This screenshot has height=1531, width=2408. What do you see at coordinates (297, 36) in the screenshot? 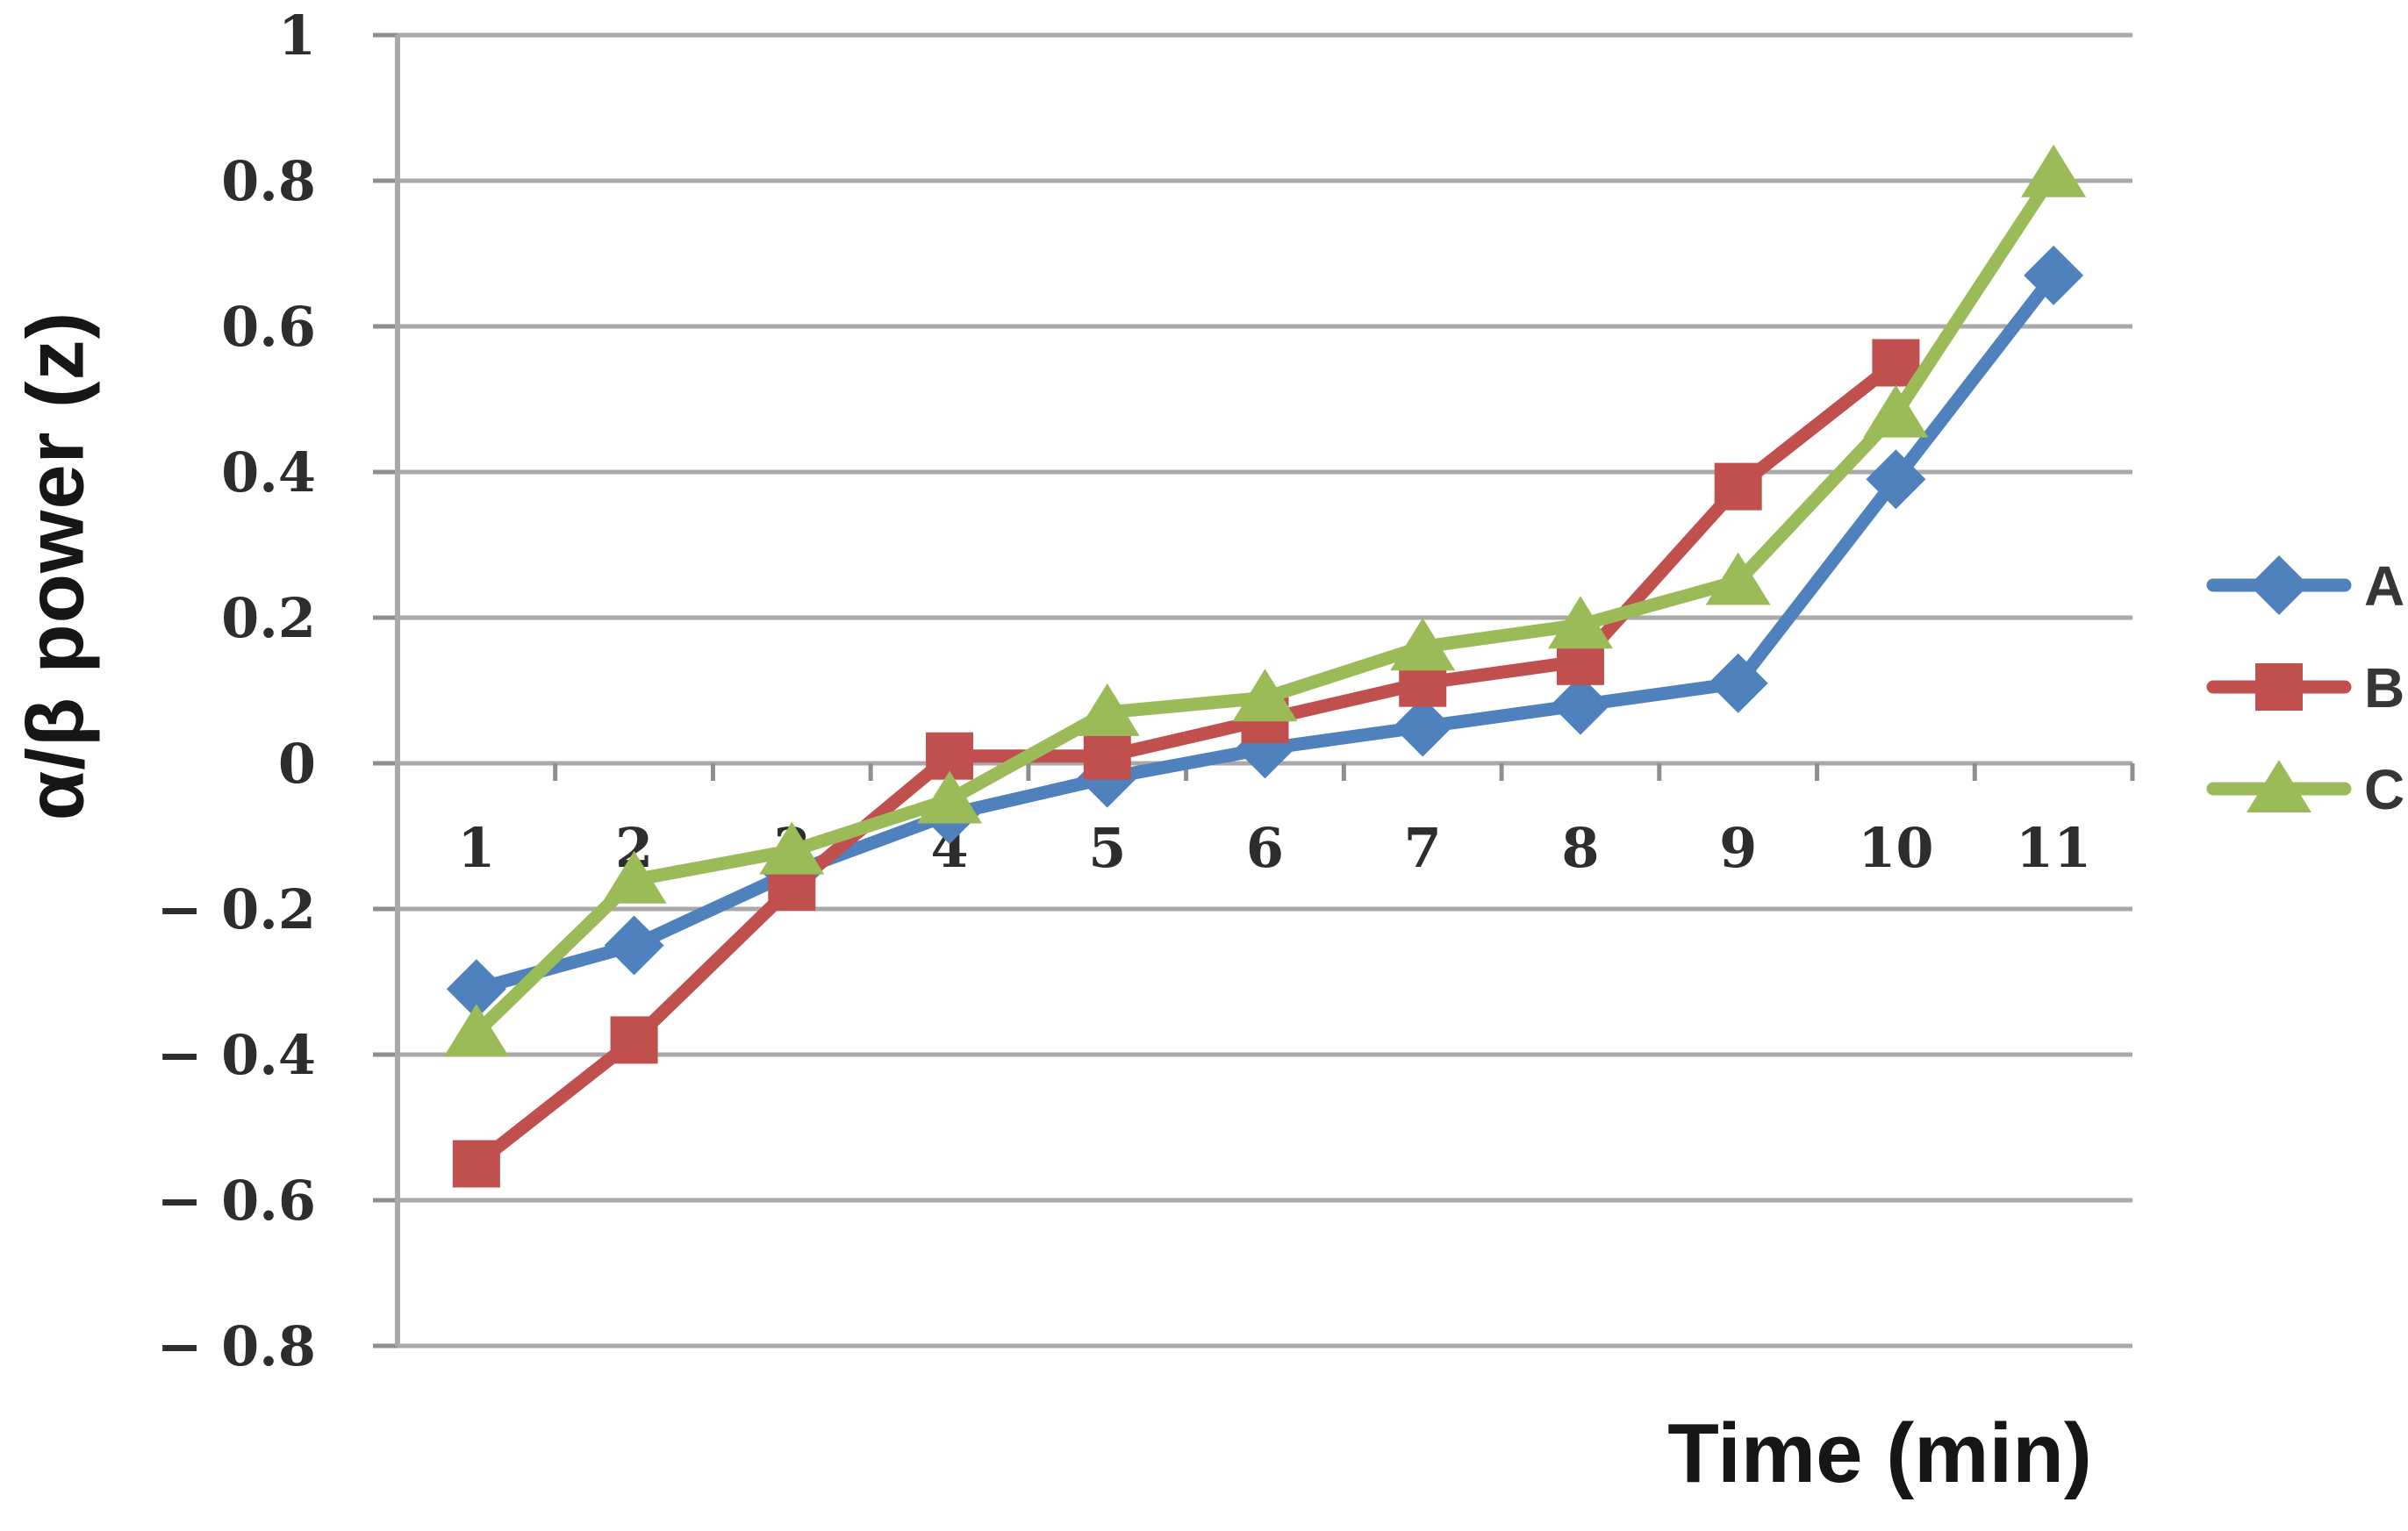
I see `y-tick-label: 1` at bounding box center [297, 36].